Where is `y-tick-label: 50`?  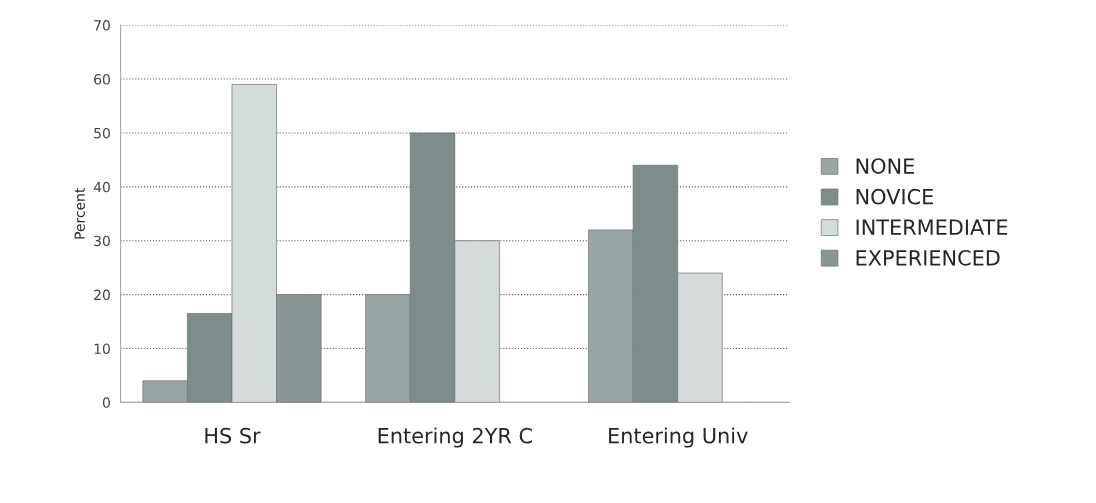
y-tick-label: 50 is located at coordinates (102, 133).